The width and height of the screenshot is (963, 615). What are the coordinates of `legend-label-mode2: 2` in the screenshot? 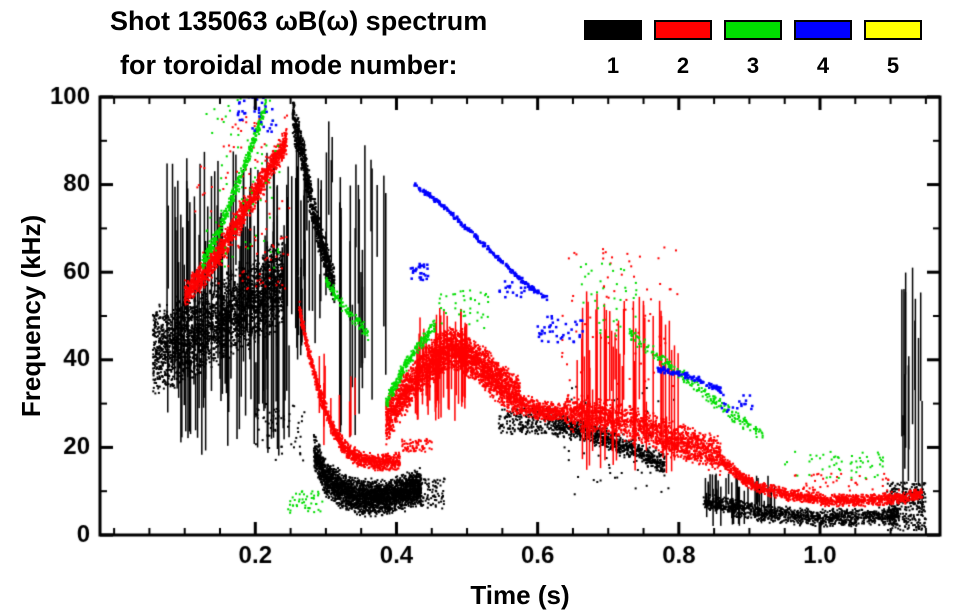 It's located at (683, 65).